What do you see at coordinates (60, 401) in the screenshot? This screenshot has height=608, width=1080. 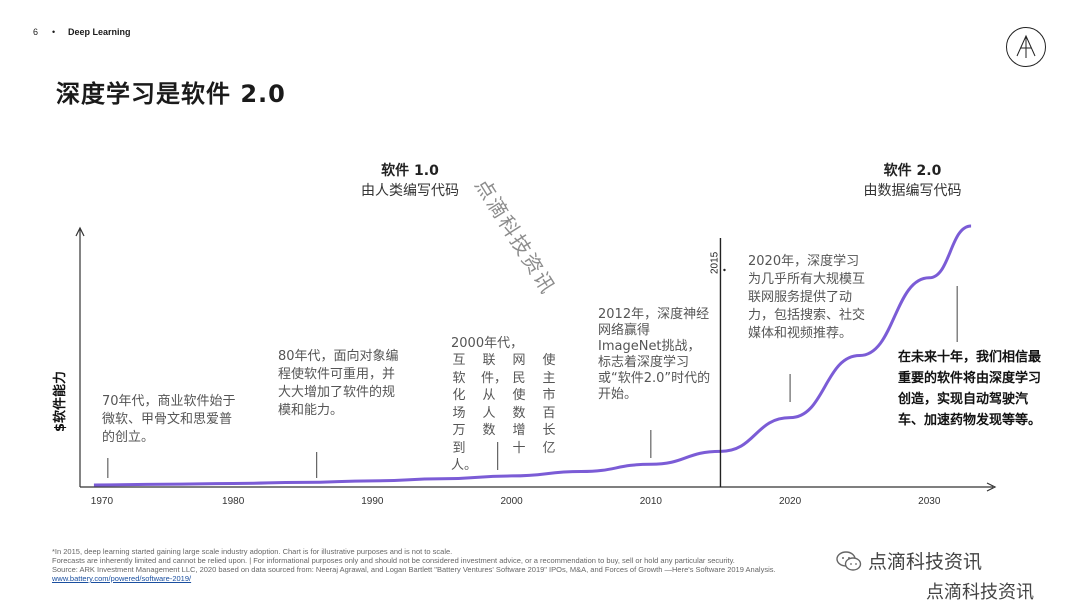 I see `y-axis-label: $软件能力` at bounding box center [60, 401].